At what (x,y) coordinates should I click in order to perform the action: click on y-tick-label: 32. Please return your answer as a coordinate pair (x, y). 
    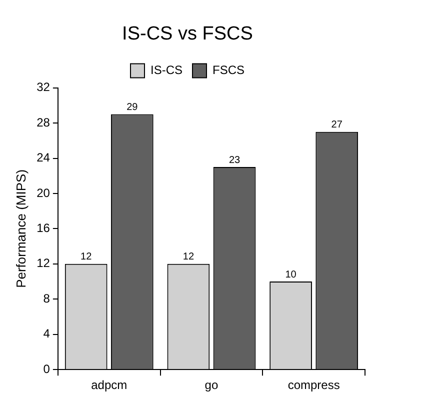
    Looking at the image, I should click on (43, 87).